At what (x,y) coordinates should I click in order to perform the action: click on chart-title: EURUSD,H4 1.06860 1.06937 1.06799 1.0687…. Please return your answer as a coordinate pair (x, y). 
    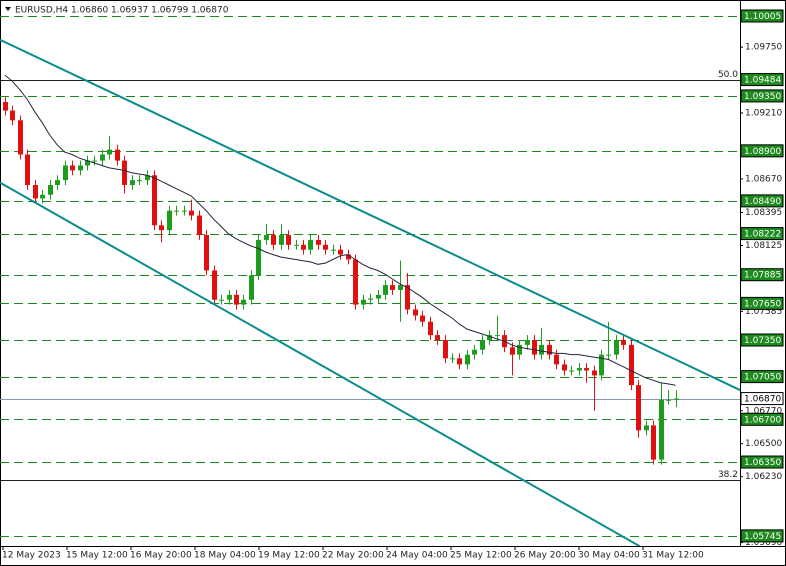
    Looking at the image, I should click on (122, 11).